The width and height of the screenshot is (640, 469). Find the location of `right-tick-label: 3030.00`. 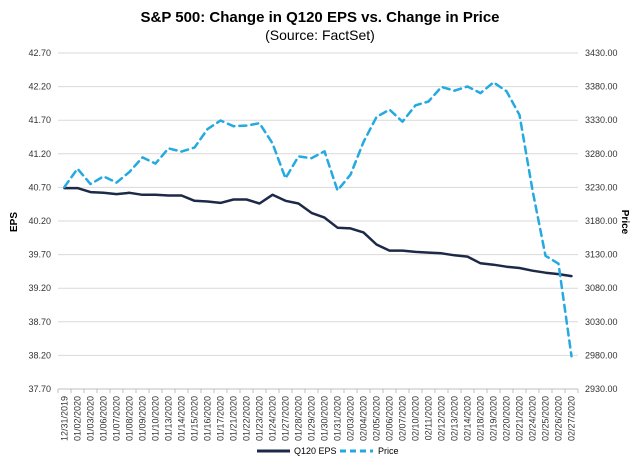

right-tick-label: 3030.00 is located at coordinates (601, 322).